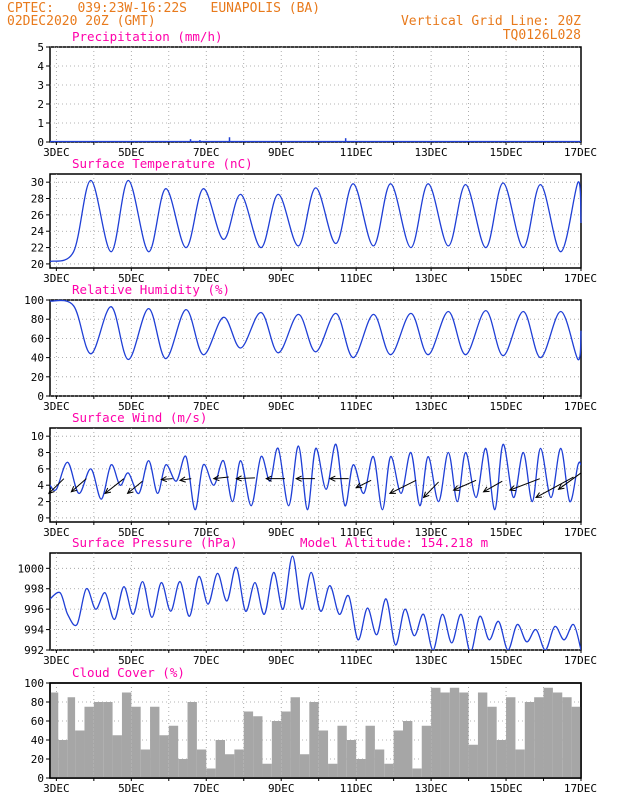 This screenshot has height=800, width=618. I want to click on y-tick-label: 30, so click(37, 182).